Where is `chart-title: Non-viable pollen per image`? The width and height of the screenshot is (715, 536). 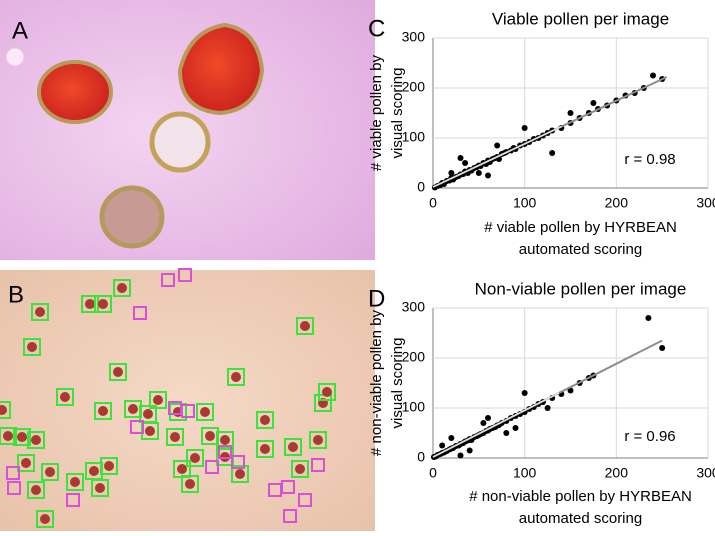
chart-title: Non-viable pollen per image is located at coordinates (581, 288).